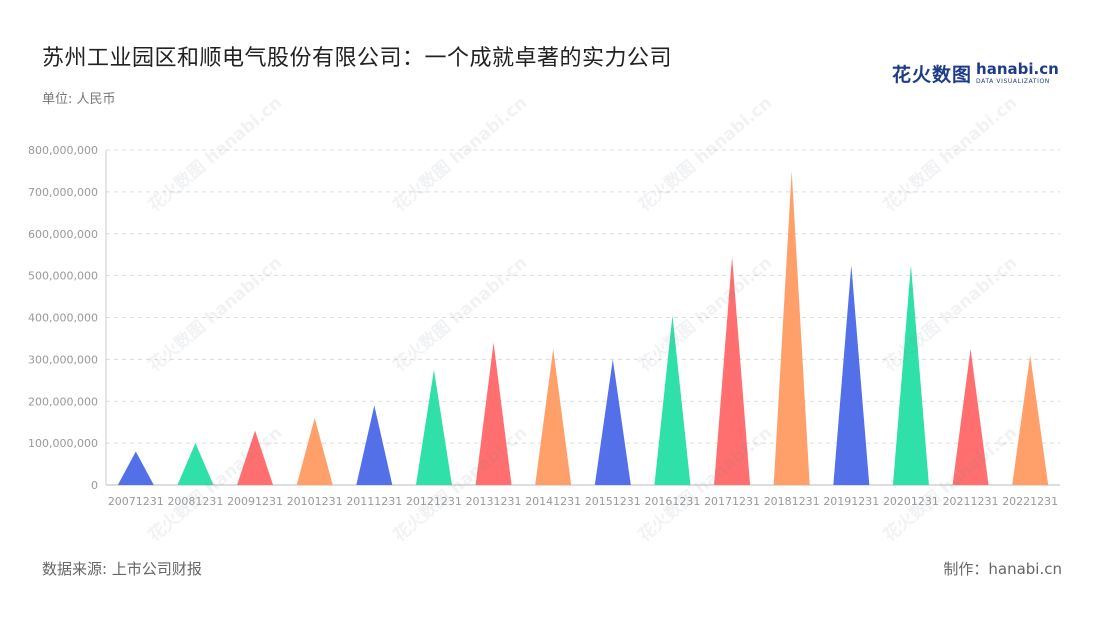  I want to click on y-tick-label: 700,000,000, so click(63, 192).